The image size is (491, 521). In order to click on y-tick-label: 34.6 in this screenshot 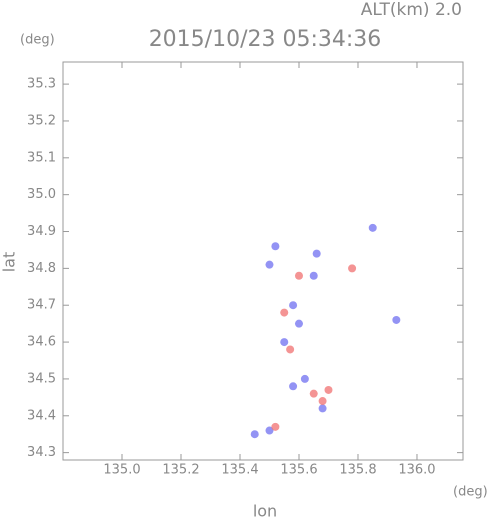, I will do `click(41, 342)`.